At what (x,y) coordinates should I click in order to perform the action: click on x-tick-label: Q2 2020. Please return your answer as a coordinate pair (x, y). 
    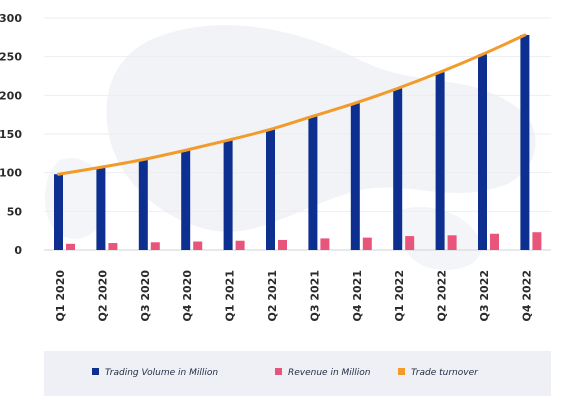
    Looking at the image, I should click on (102, 296).